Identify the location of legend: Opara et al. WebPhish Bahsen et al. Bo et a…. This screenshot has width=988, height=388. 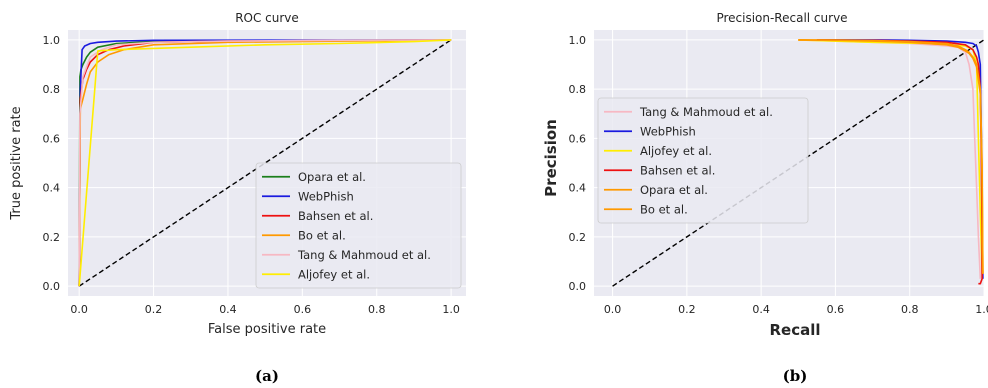
(358, 225).